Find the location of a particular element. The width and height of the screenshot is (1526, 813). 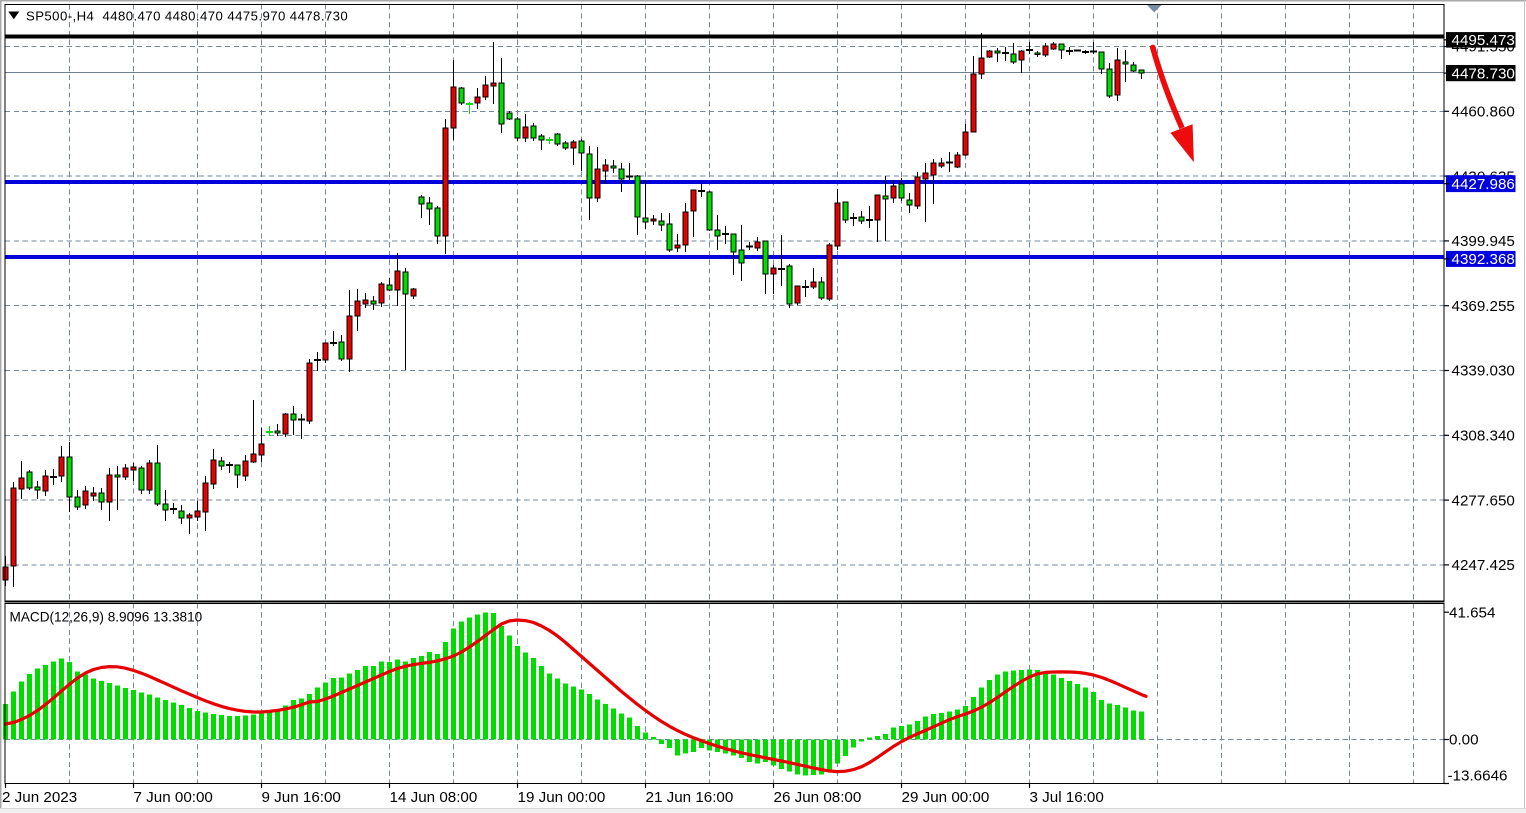

svg-text: 29 Jun 00:00 is located at coordinates (946, 797).